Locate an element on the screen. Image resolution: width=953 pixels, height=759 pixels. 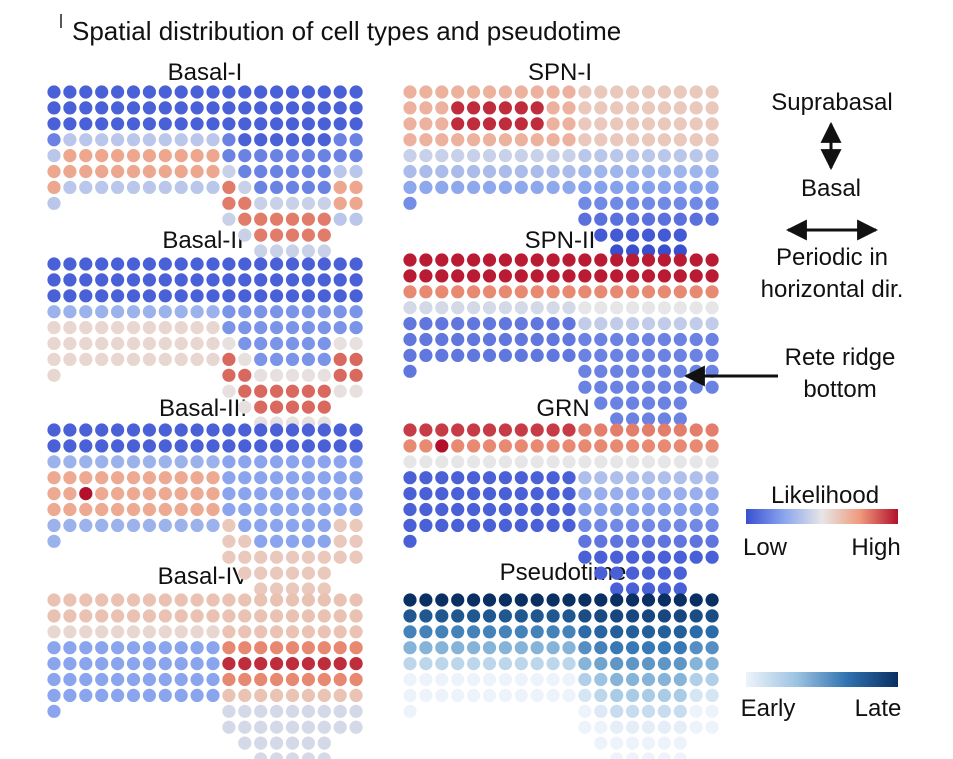
rete-ridge-label-line1: Rete ridge is located at coordinates (840, 357).